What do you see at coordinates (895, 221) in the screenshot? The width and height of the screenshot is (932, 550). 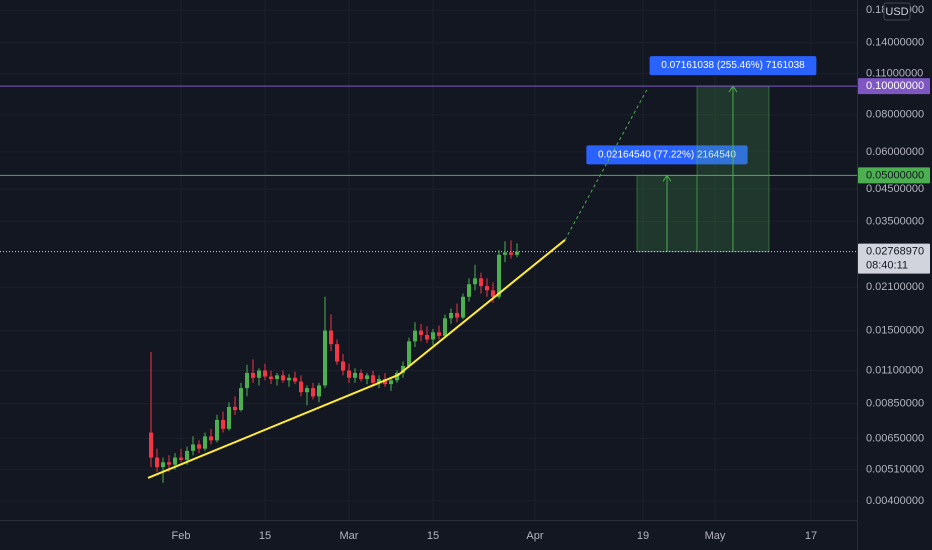 I see `y-tick-label: 0.03500000` at bounding box center [895, 221].